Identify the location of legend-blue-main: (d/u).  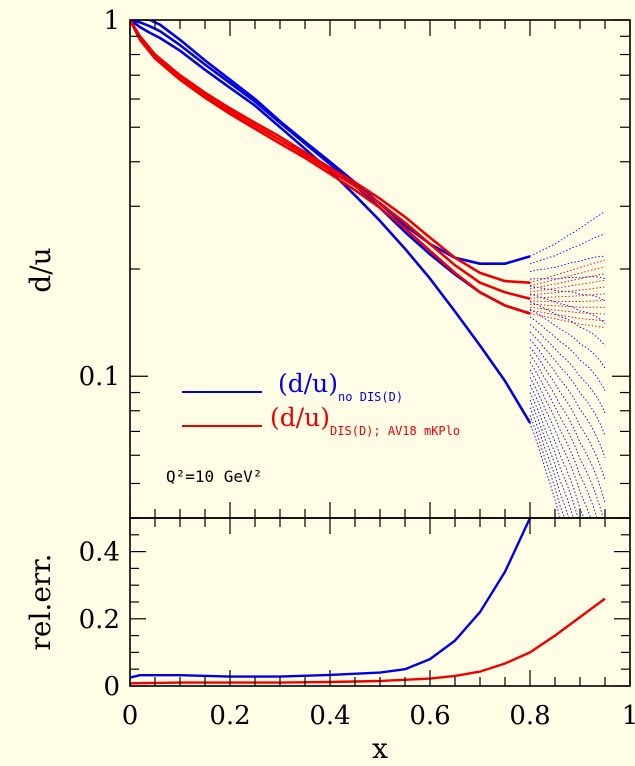
(308, 383).